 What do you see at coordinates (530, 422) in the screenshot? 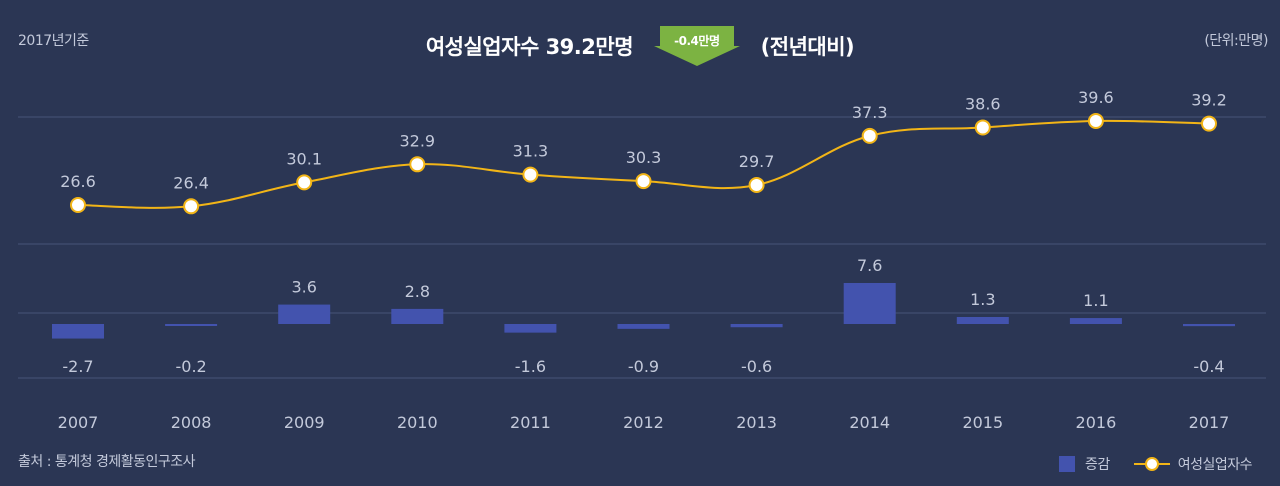
I see `x-tick-2011: 2011` at bounding box center [530, 422].